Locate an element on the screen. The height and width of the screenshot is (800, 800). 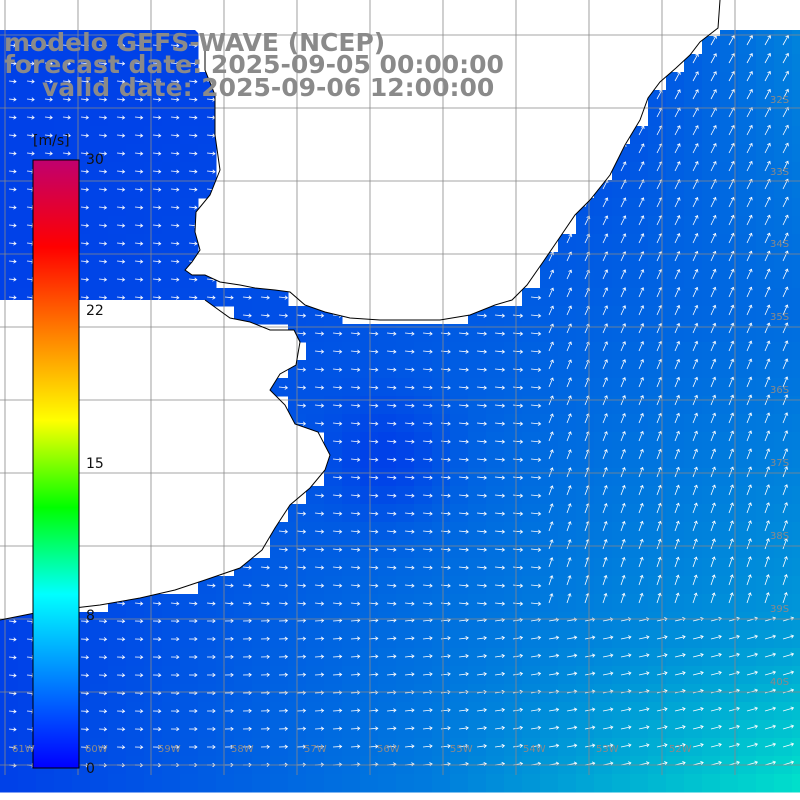
lon-label: 59W is located at coordinates (169, 749).